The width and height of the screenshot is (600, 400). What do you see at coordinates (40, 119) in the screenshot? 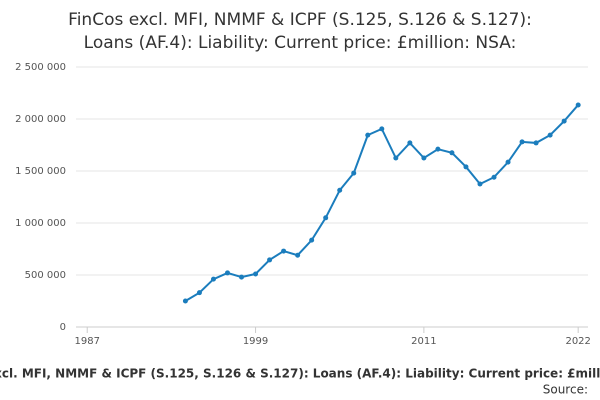
I see `y-tick-label: 2 000 000` at bounding box center [40, 119].